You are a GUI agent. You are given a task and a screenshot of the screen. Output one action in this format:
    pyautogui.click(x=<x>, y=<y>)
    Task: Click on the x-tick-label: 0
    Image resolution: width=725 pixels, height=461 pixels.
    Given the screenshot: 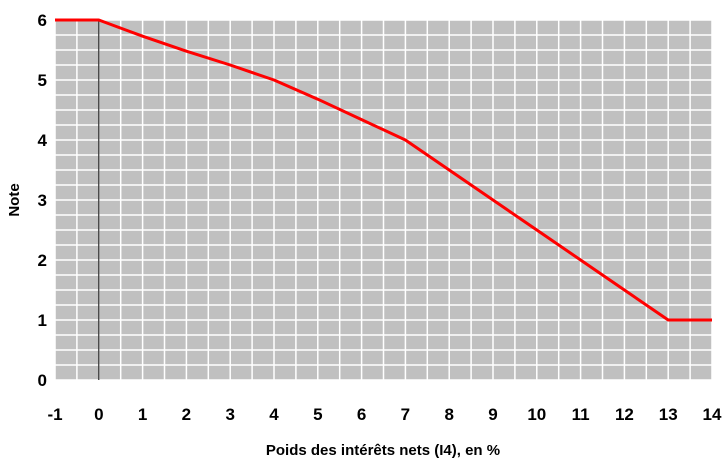 What is the action you would take?
    pyautogui.click(x=98, y=414)
    